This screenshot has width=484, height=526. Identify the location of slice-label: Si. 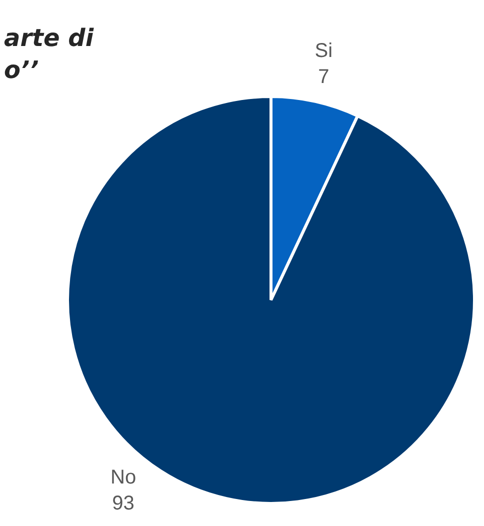
(323, 51).